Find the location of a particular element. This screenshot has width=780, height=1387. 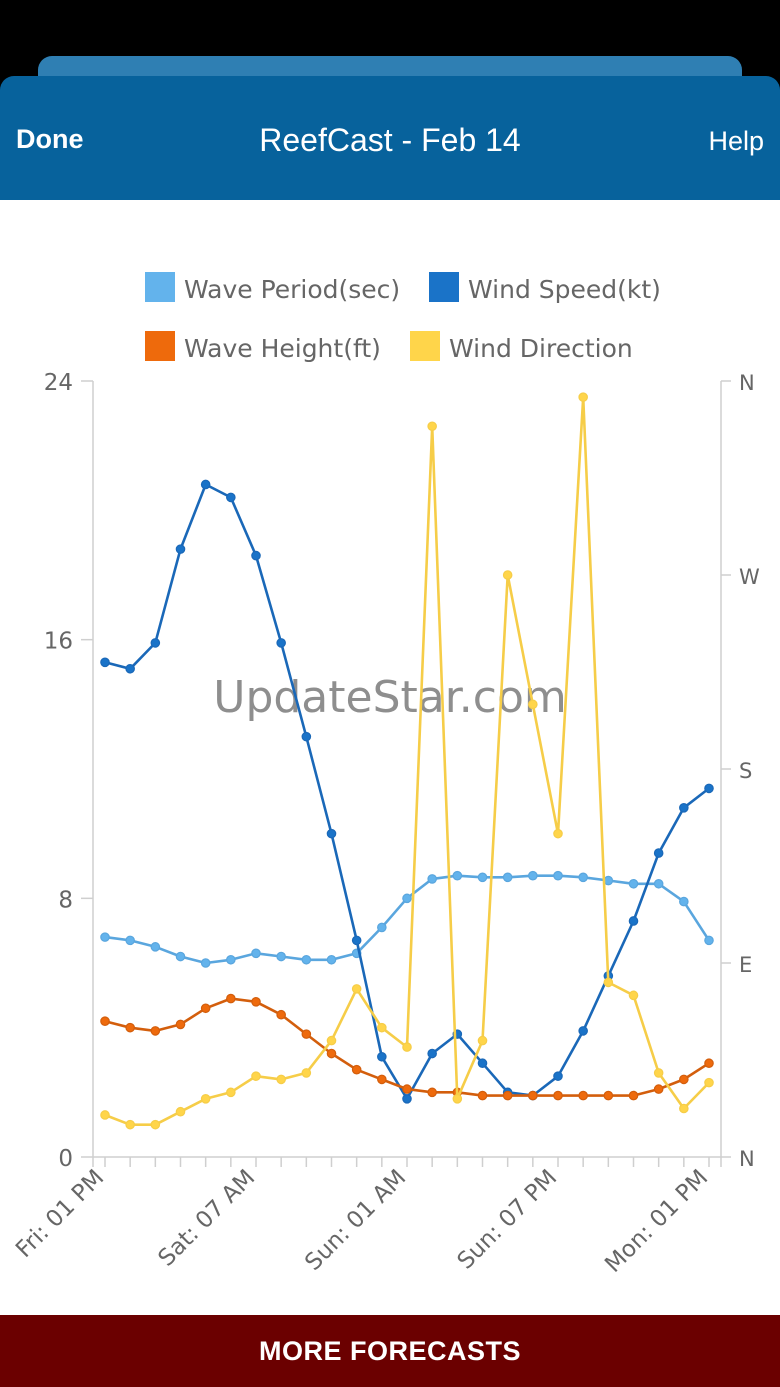

series-wave-period-sec is located at coordinates (407, 919).